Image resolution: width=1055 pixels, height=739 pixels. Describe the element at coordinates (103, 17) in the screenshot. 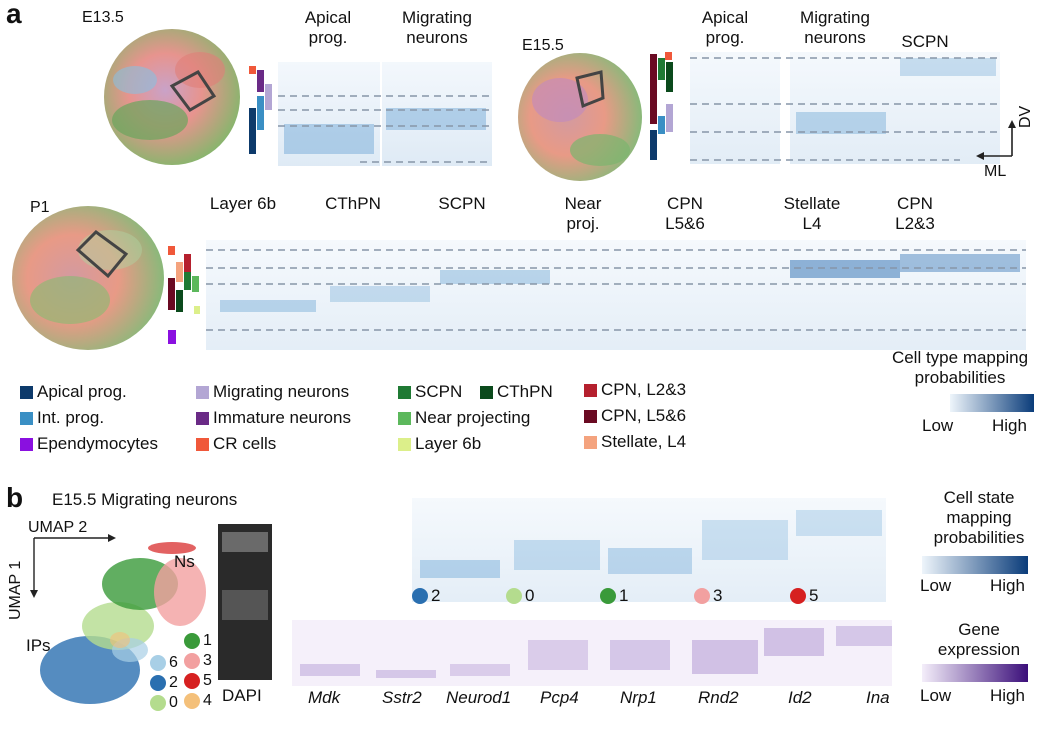

I see `stage-label-e13: E13.5` at that location.